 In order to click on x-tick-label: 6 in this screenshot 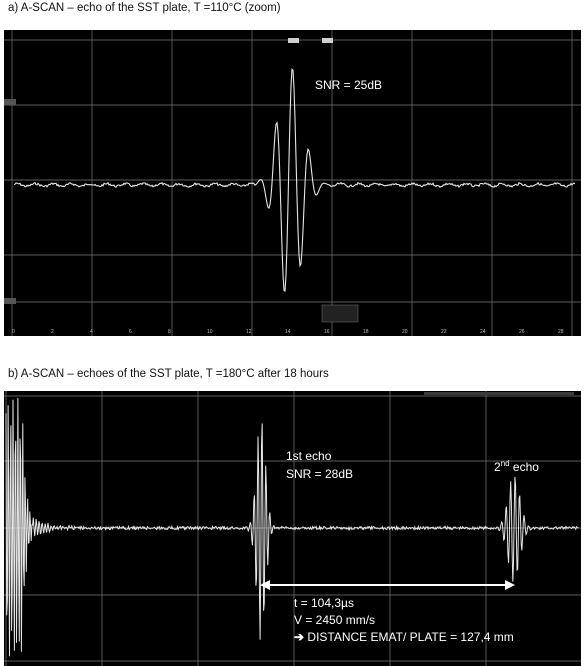, I will do `click(130, 332)`.